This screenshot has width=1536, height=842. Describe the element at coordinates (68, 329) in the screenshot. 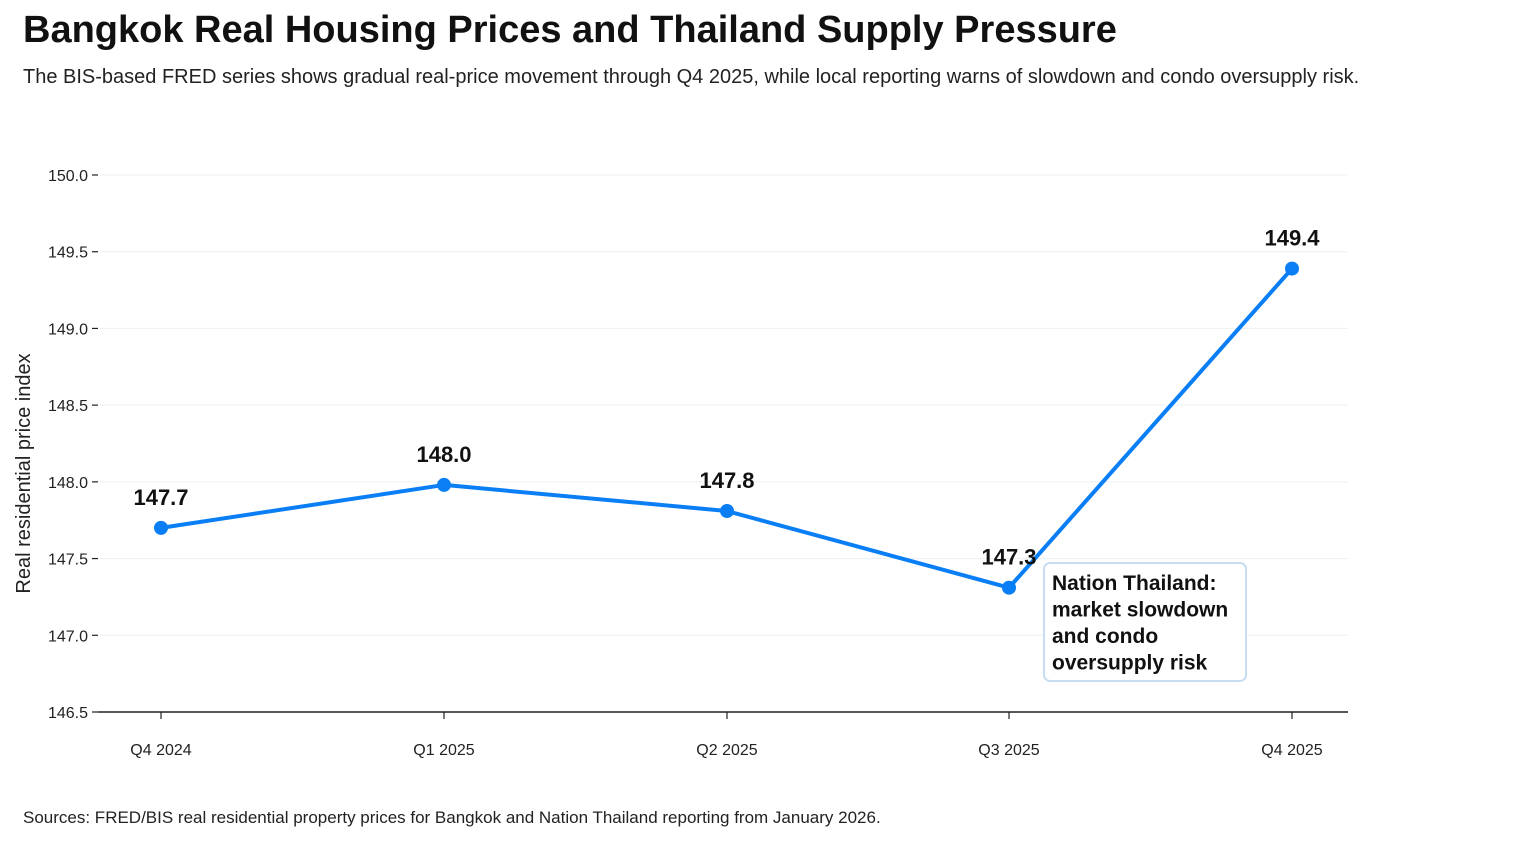

I see `y-tick-label: 149.0` at that location.